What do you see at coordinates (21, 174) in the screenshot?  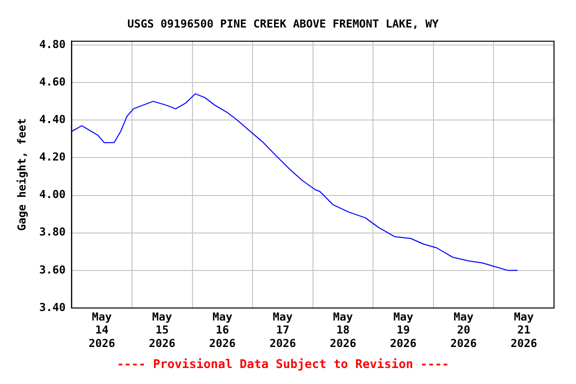 I see `y-axis-title: Gage height, feet` at bounding box center [21, 174].